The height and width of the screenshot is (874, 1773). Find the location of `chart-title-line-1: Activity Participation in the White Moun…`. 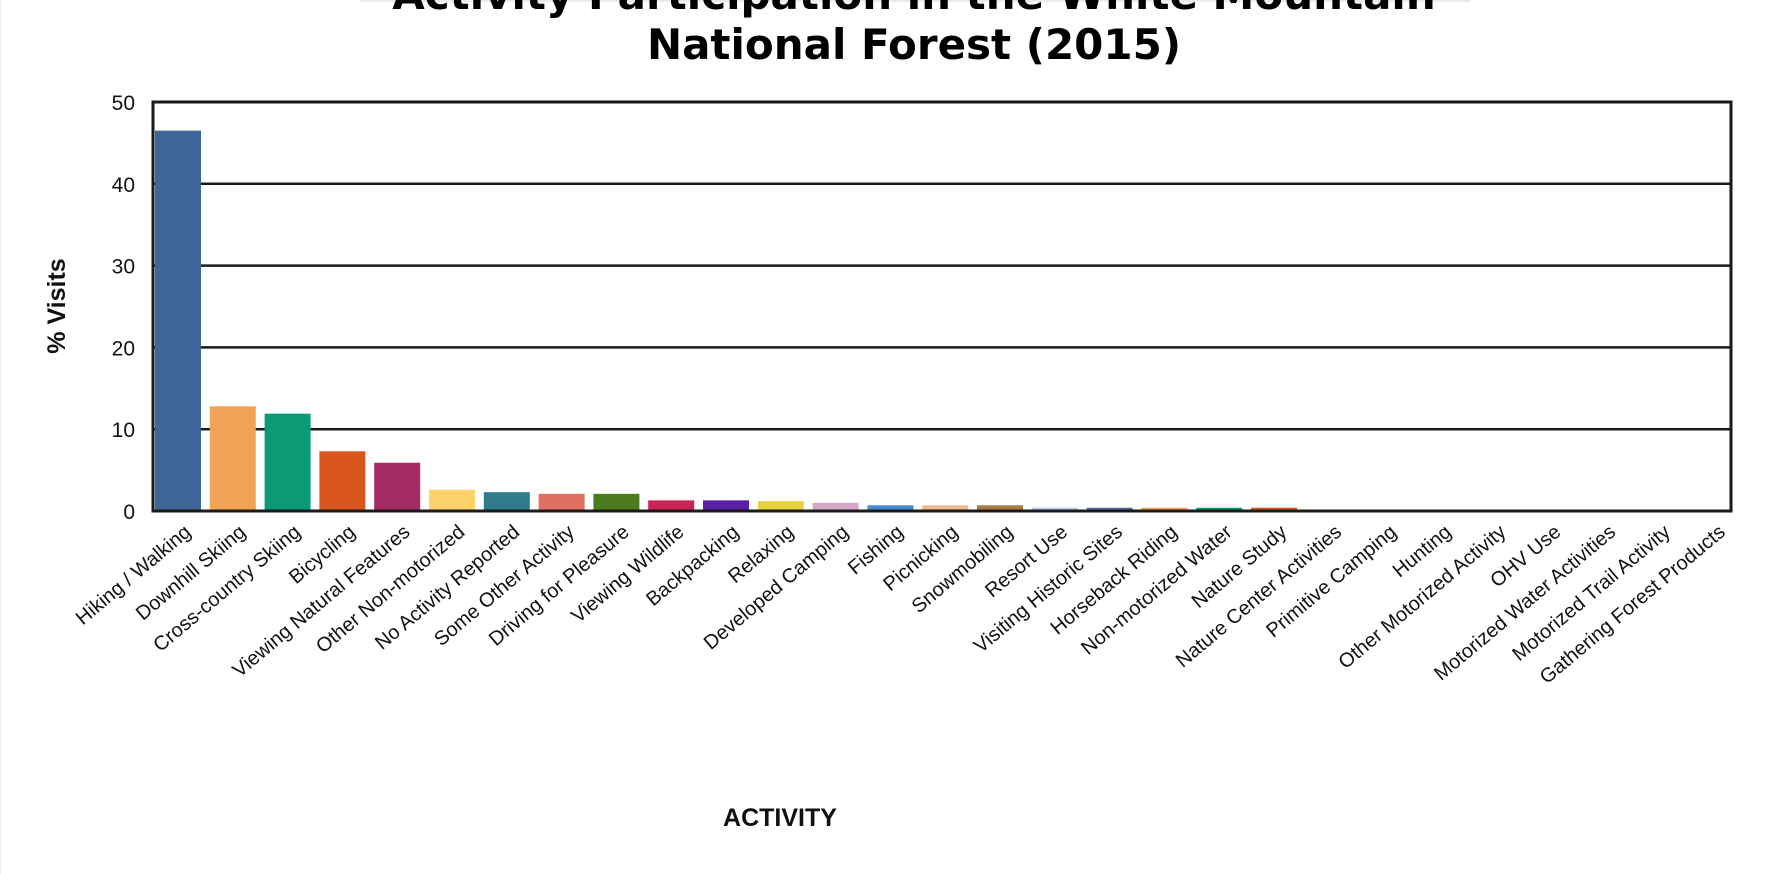

chart-title-line-1: Activity Participation in the White Moun… is located at coordinates (886, 10).